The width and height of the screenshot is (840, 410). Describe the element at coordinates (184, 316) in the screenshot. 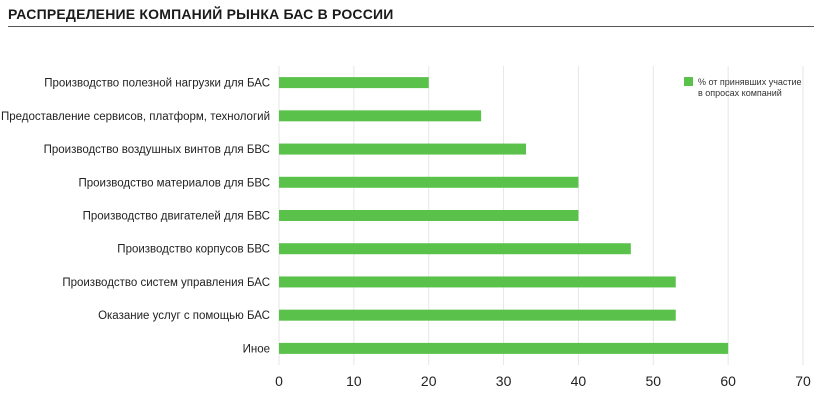

I see `category-label: Оказание услуг с помощью БАС` at that location.